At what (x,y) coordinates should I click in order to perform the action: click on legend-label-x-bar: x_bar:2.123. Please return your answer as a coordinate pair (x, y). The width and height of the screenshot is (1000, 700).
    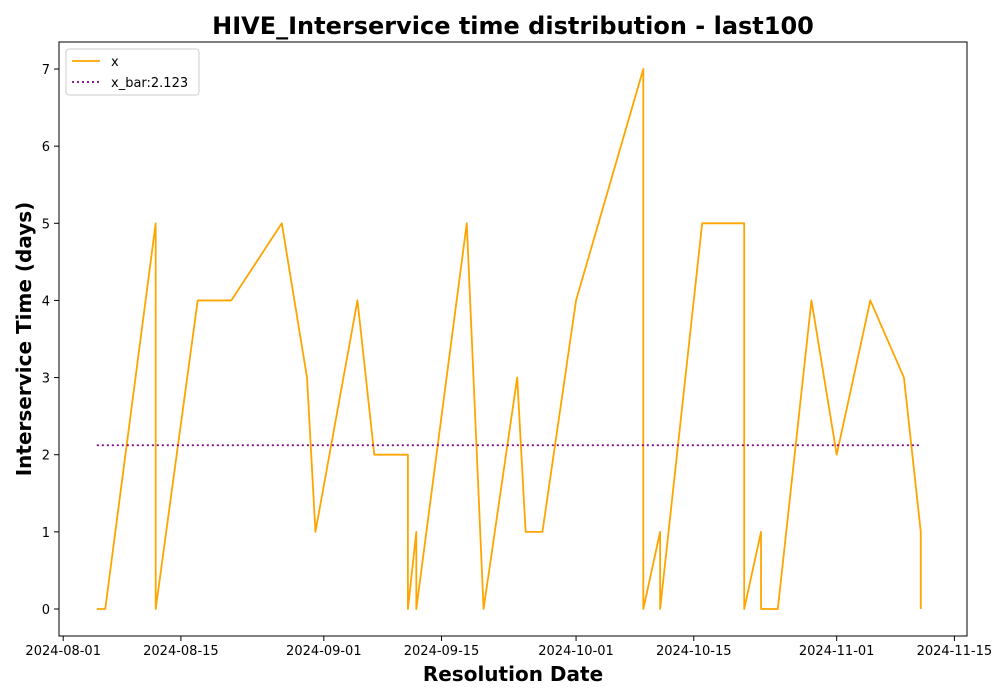
    Looking at the image, I should click on (149, 83).